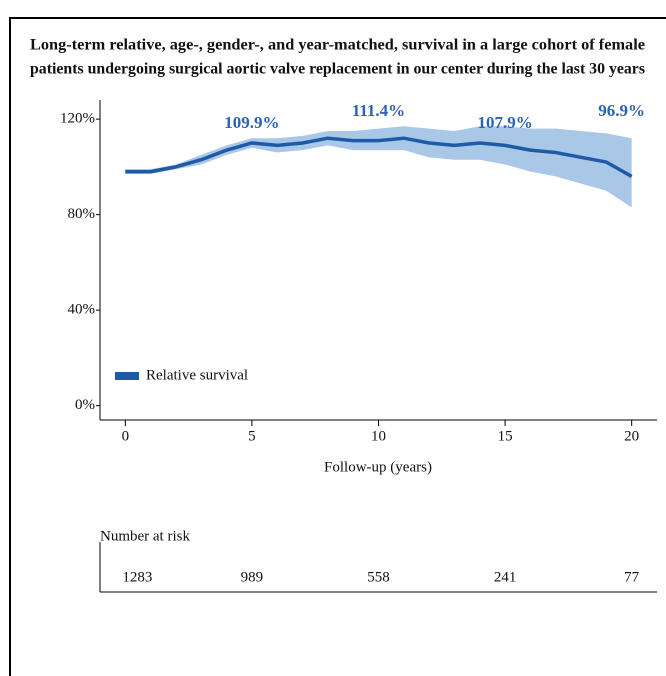  What do you see at coordinates (378, 436) in the screenshot?
I see `x-tick-label: 10` at bounding box center [378, 436].